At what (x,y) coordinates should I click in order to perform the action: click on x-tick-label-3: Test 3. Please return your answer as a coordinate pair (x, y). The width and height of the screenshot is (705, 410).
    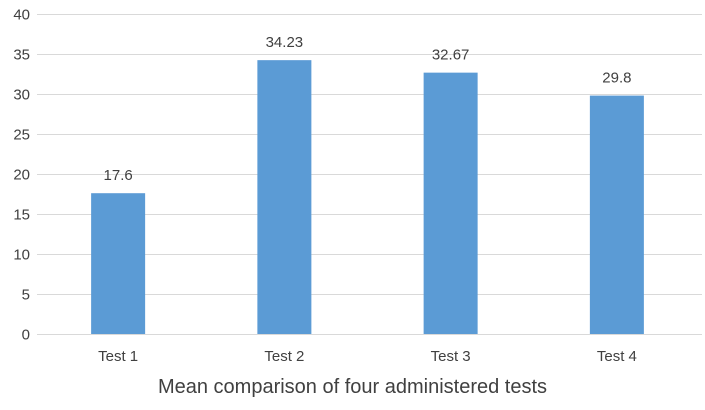
    Looking at the image, I should click on (451, 356).